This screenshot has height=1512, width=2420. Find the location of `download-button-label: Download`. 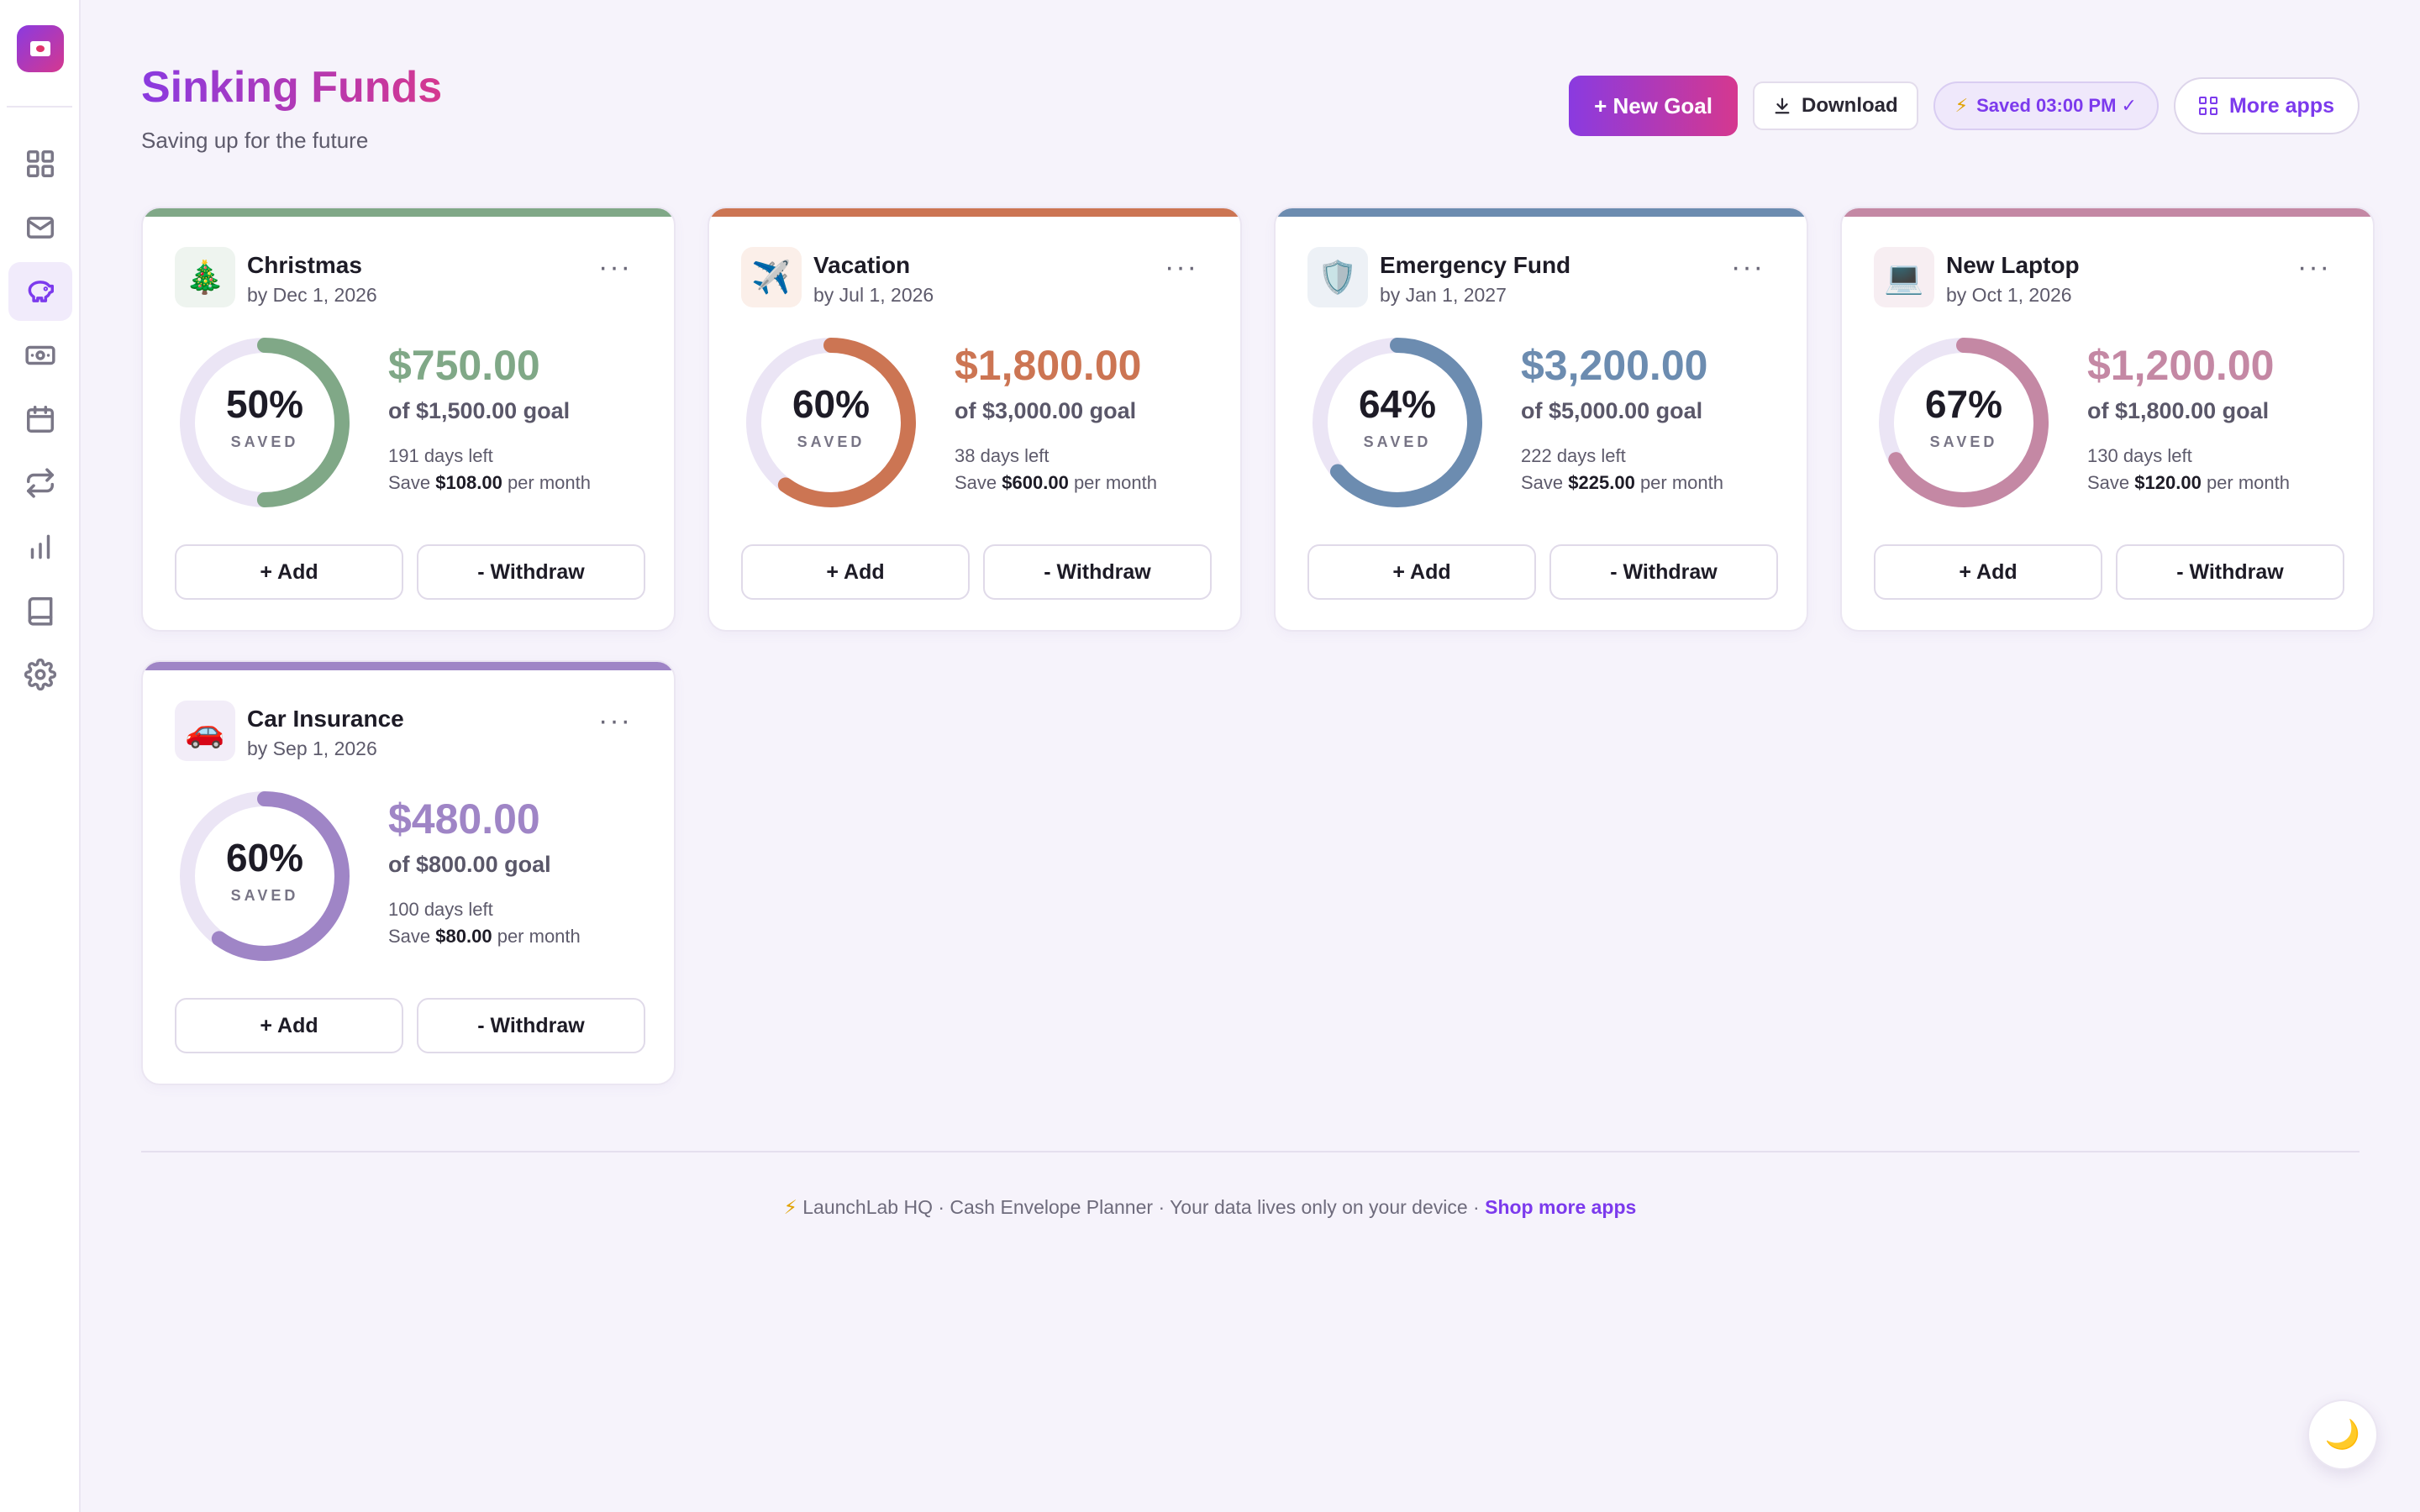

download-button-label: Download is located at coordinates (1850, 105).